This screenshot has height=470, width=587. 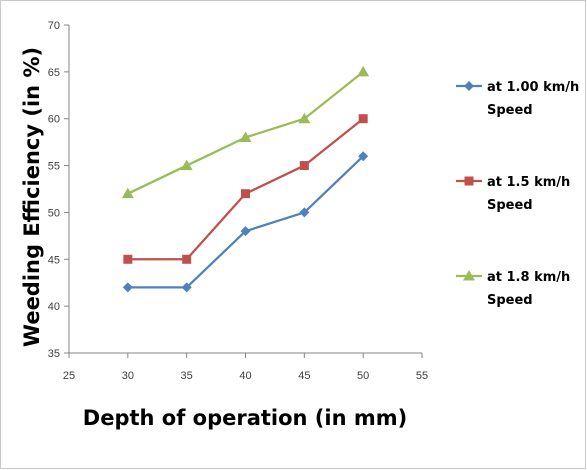 What do you see at coordinates (363, 376) in the screenshot?
I see `x-tick-label: 50` at bounding box center [363, 376].